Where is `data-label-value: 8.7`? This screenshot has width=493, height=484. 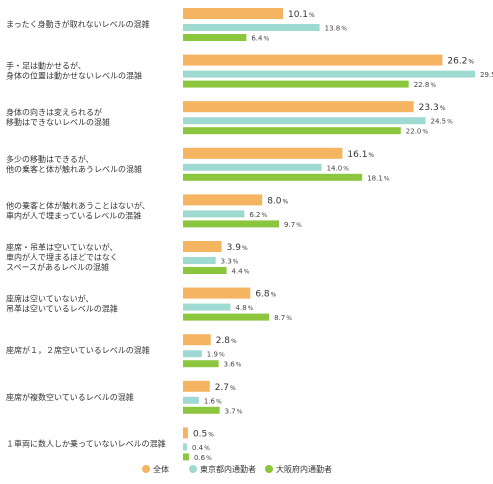
data-label-value: 8.7 is located at coordinates (279, 318).